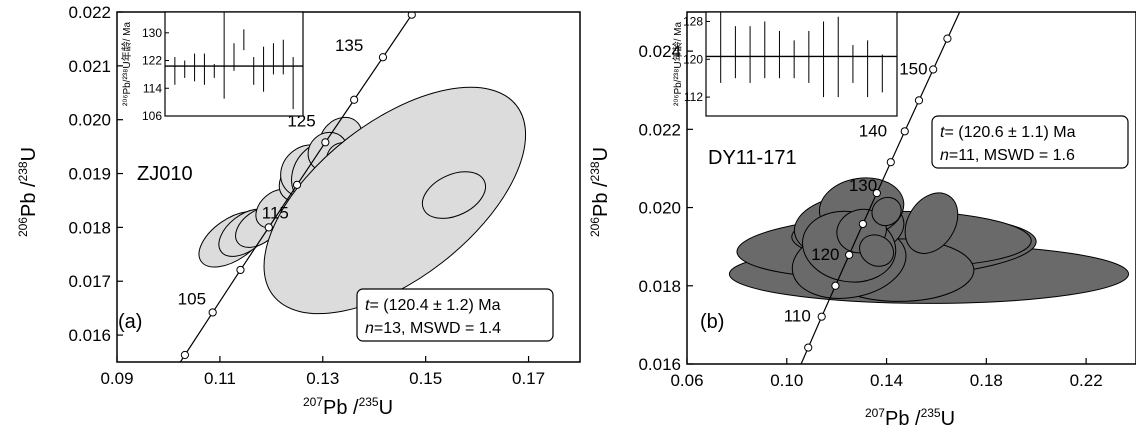 The image size is (1136, 436). I want to click on result-age-text: t= (120.6 ± 1.1) Ma, so click(1008, 132).